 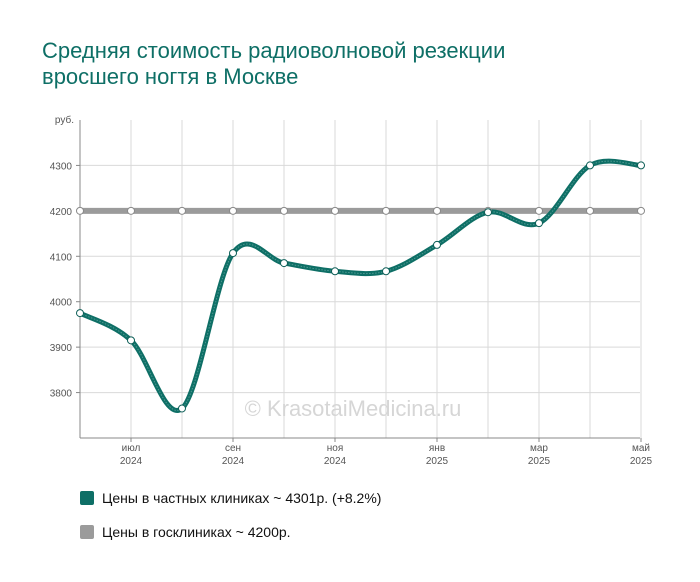 I want to click on y-tick-label: 4100, so click(x=61, y=257).